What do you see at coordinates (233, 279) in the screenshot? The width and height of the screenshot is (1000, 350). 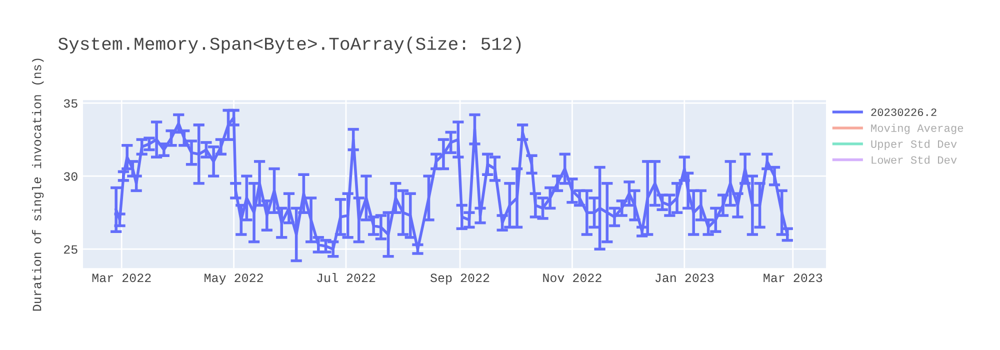 I see `x-tick-label: May 2022` at bounding box center [233, 279].